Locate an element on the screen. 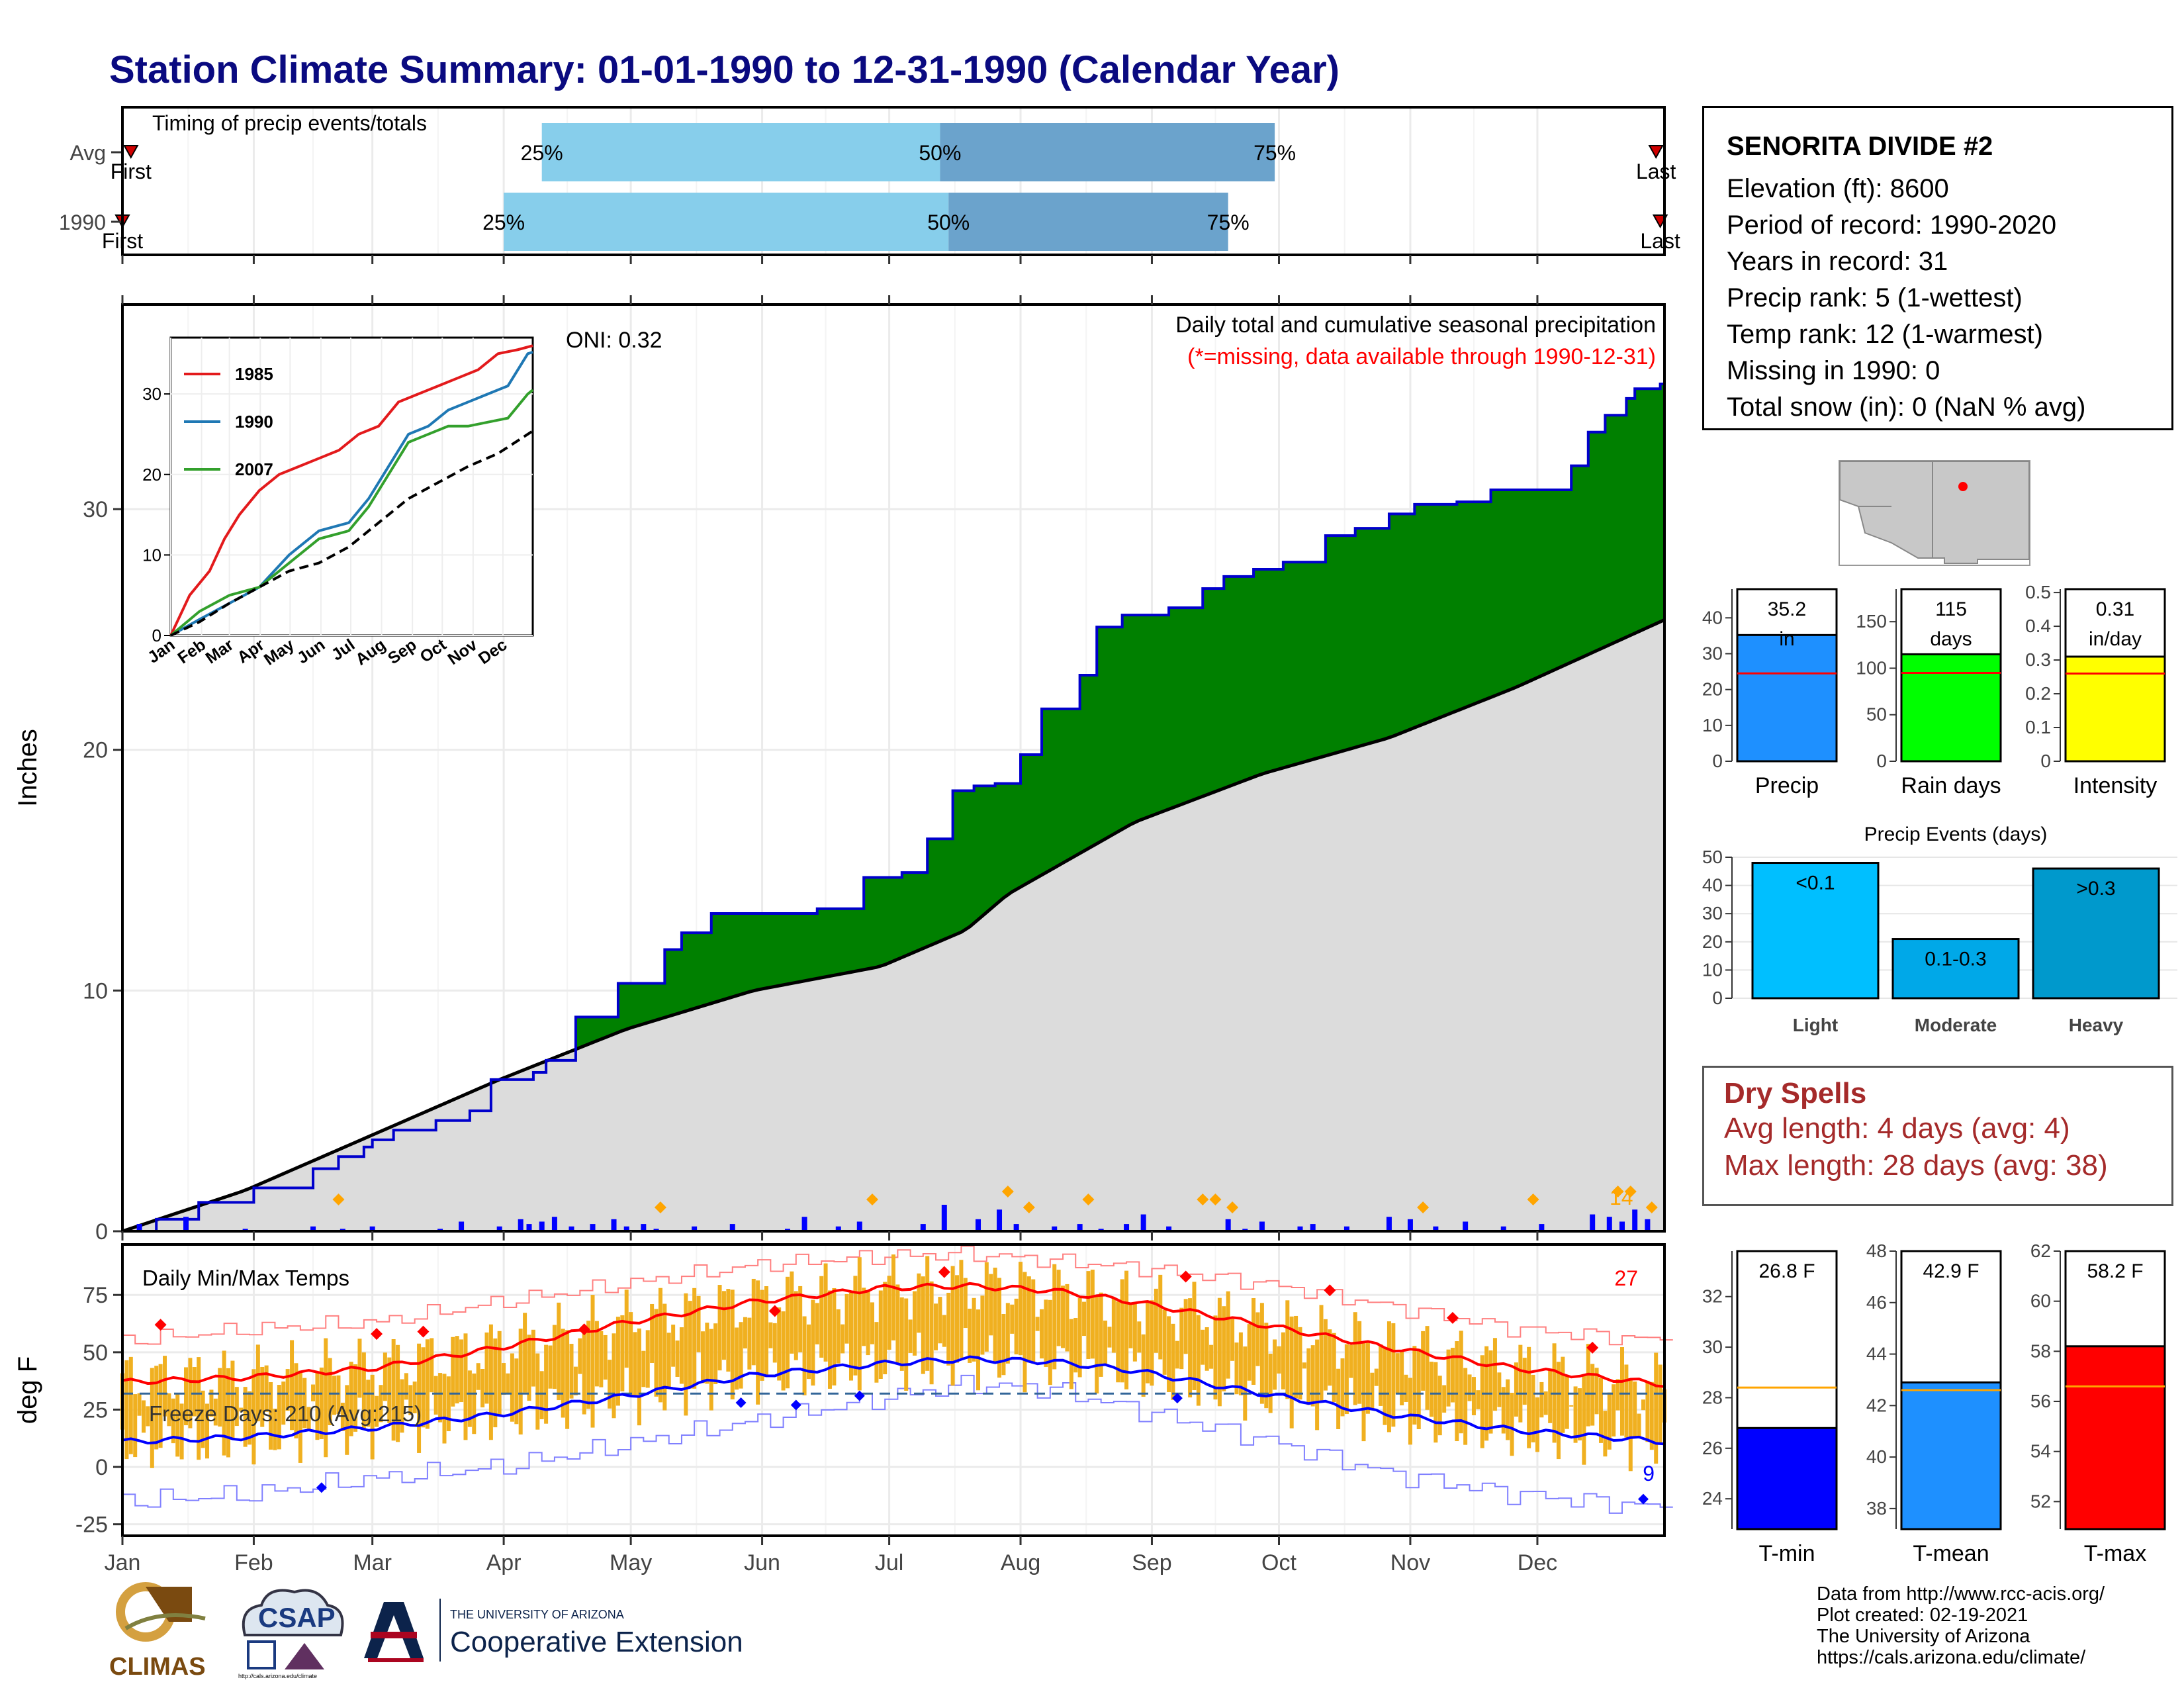  csap-logo: CSAP http://cals.arizona.edu/climate is located at coordinates (291, 1634).